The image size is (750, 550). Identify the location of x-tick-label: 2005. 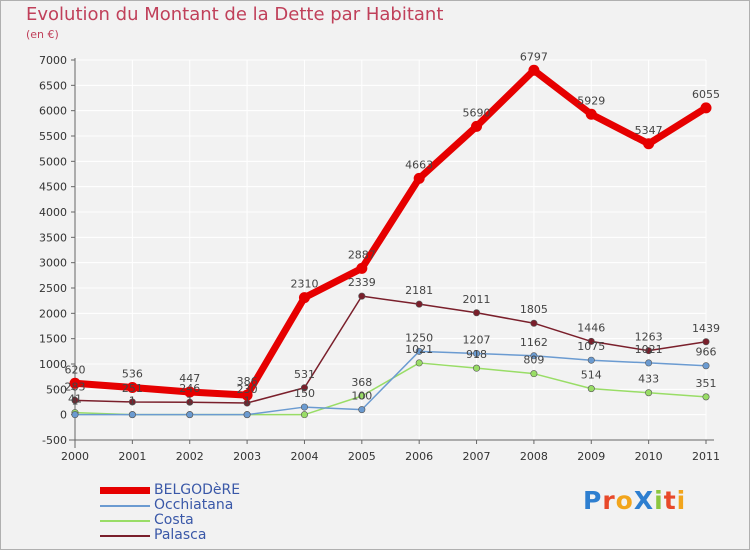
(362, 456).